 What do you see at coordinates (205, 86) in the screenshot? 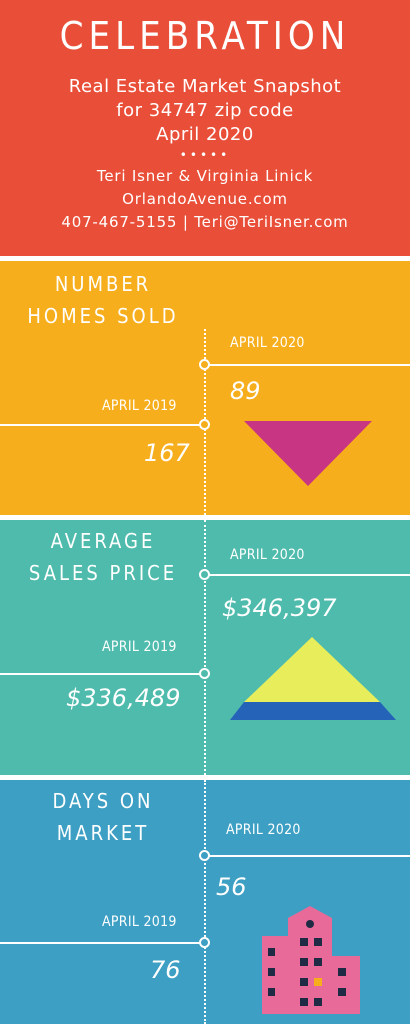
I see `report-subtitle: Real Estate Market Snapshot` at bounding box center [205, 86].